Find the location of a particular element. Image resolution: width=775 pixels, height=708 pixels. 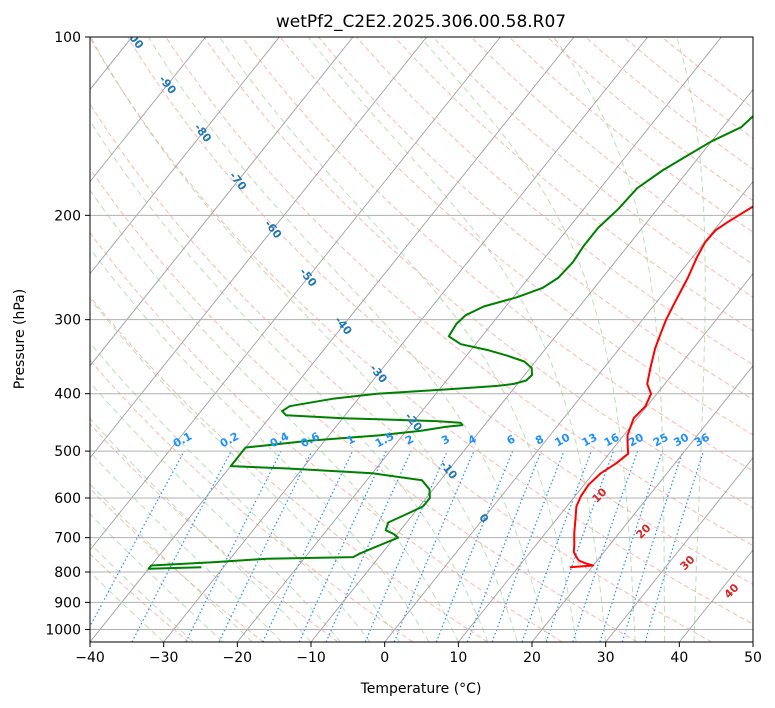

mixing-ratio-label: 16 is located at coordinates (612, 440).